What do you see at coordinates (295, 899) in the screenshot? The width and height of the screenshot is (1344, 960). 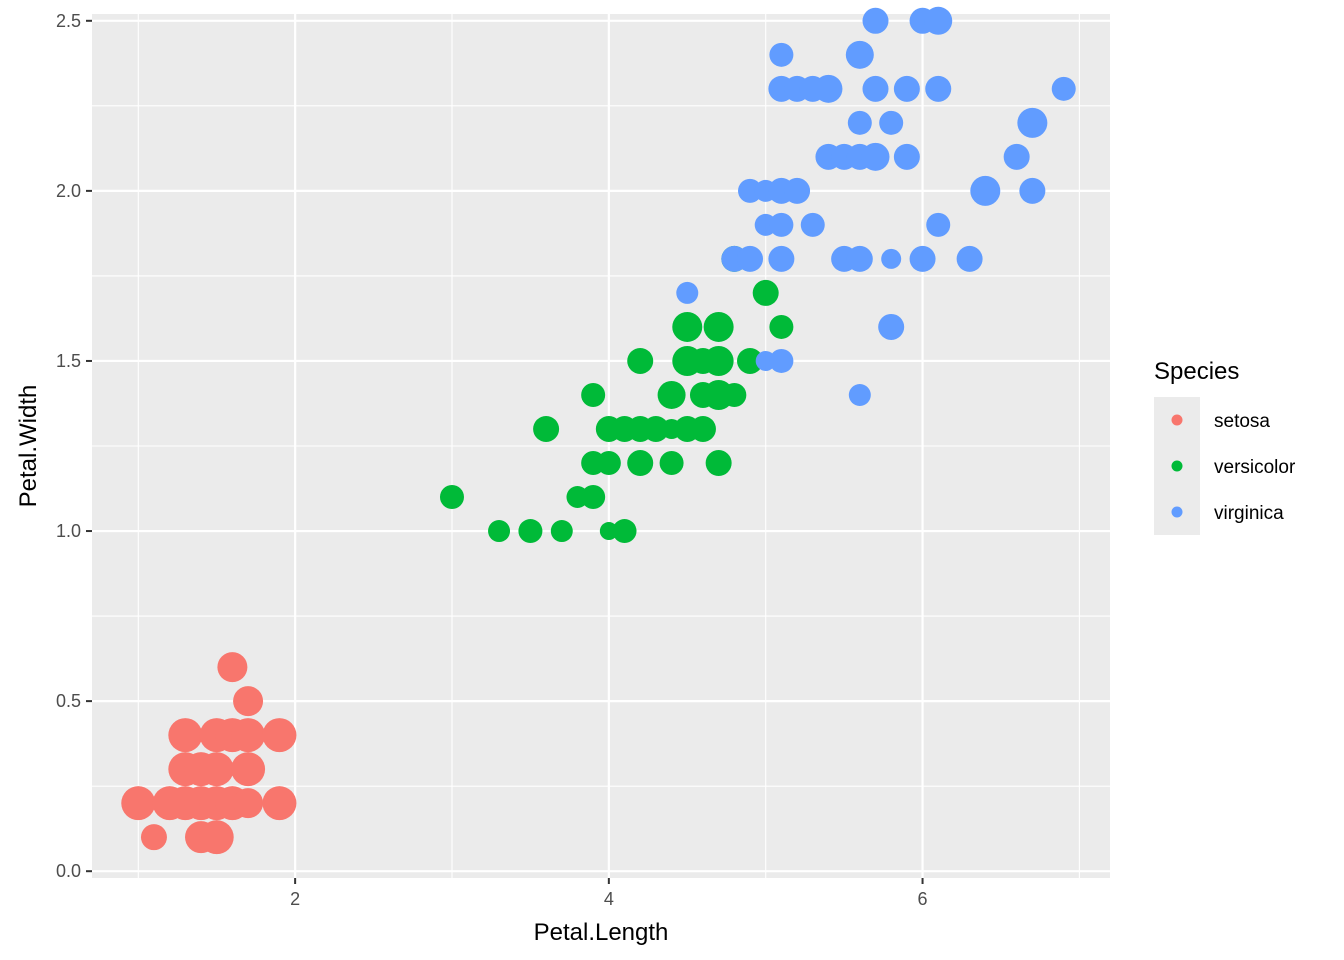 I see `x-tick-label: 2` at bounding box center [295, 899].